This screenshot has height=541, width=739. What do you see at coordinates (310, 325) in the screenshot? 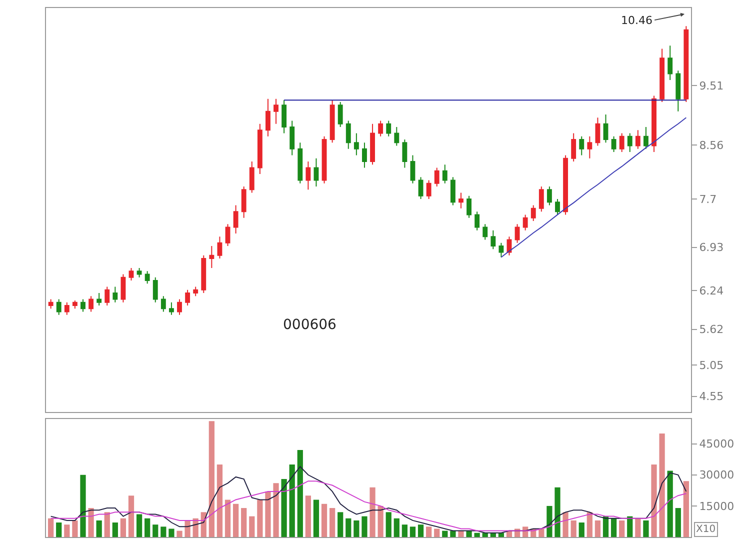
I see `annotation: 000606` at bounding box center [310, 325].